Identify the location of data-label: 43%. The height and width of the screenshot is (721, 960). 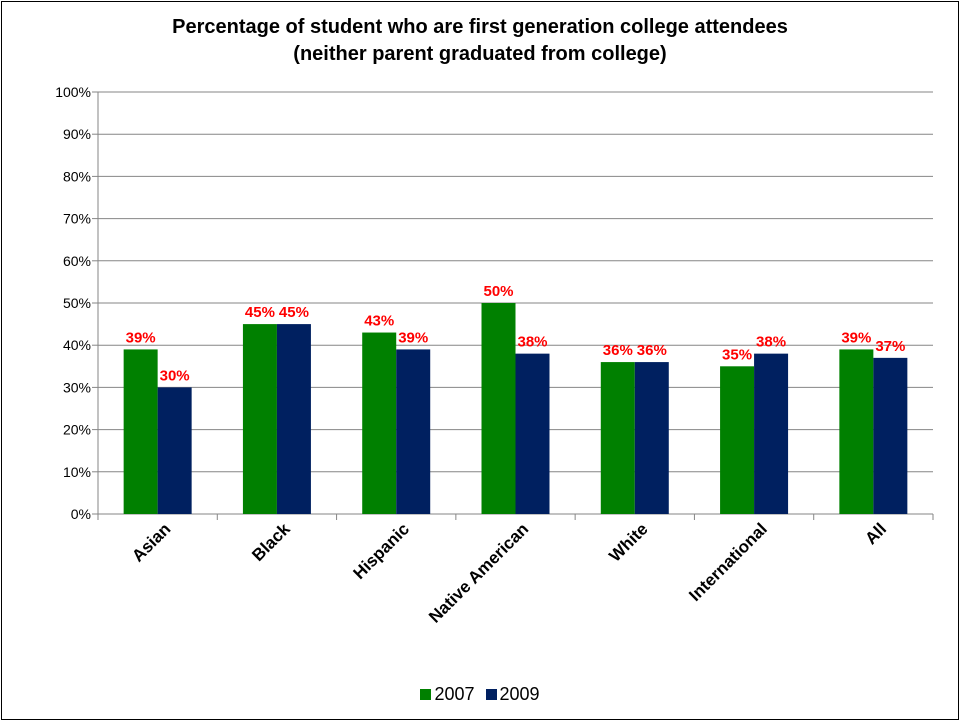
(379, 321).